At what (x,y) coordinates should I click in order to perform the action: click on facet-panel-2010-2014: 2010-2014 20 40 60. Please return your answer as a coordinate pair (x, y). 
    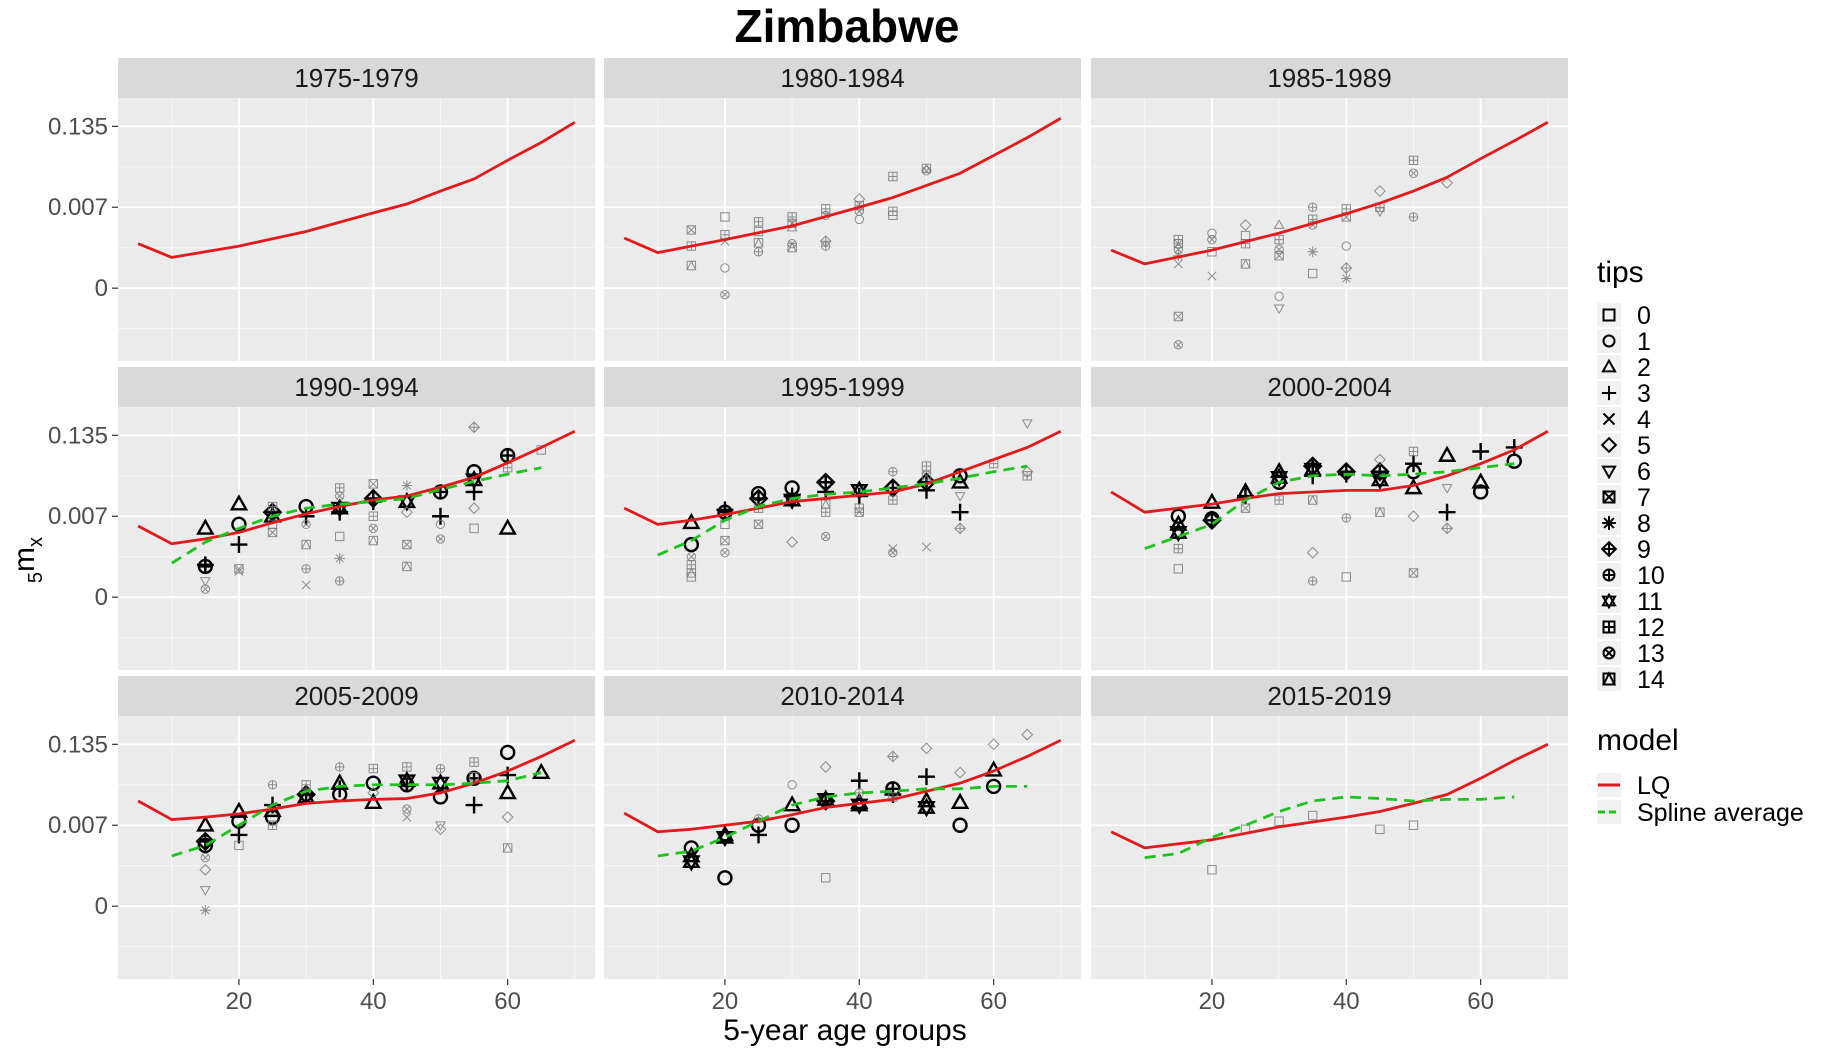
    Looking at the image, I should click on (842, 845).